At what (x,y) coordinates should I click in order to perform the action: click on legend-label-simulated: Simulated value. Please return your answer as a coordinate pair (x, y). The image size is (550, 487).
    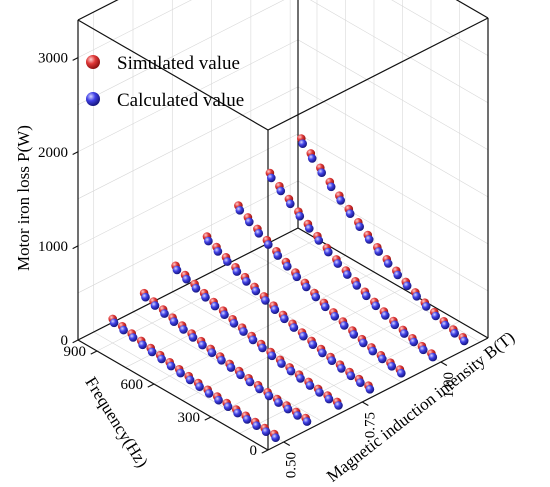
    Looking at the image, I should click on (178, 63).